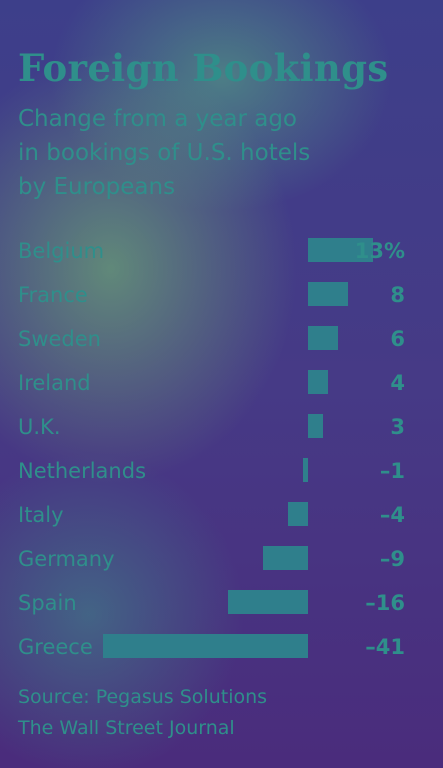  I want to click on category-label: U.K., so click(39, 427).